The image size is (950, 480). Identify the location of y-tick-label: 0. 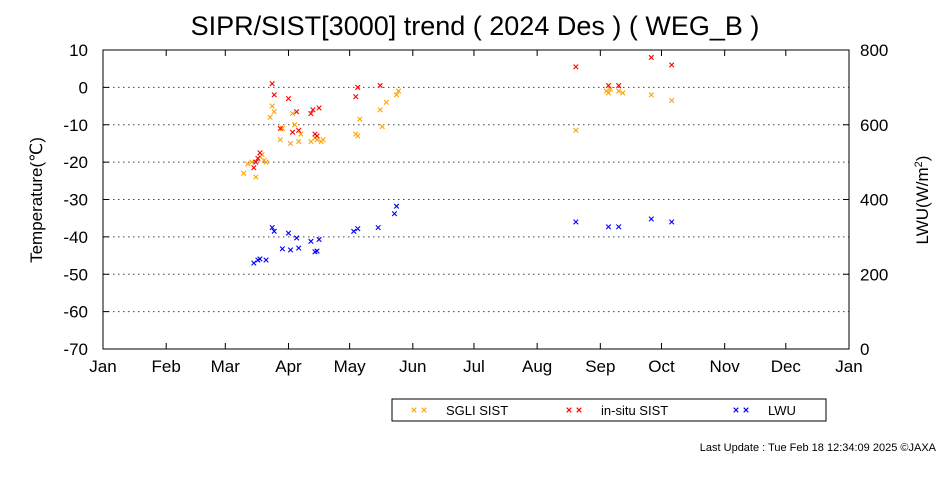
(83, 87).